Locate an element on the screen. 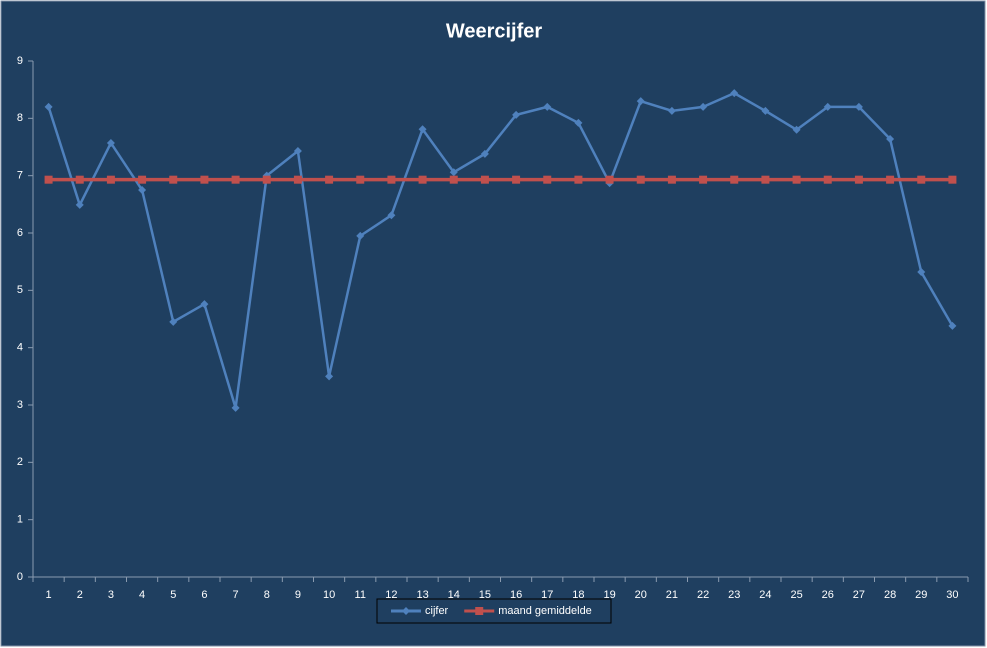 The width and height of the screenshot is (987, 648). x-tick-label: 24 is located at coordinates (765, 595).